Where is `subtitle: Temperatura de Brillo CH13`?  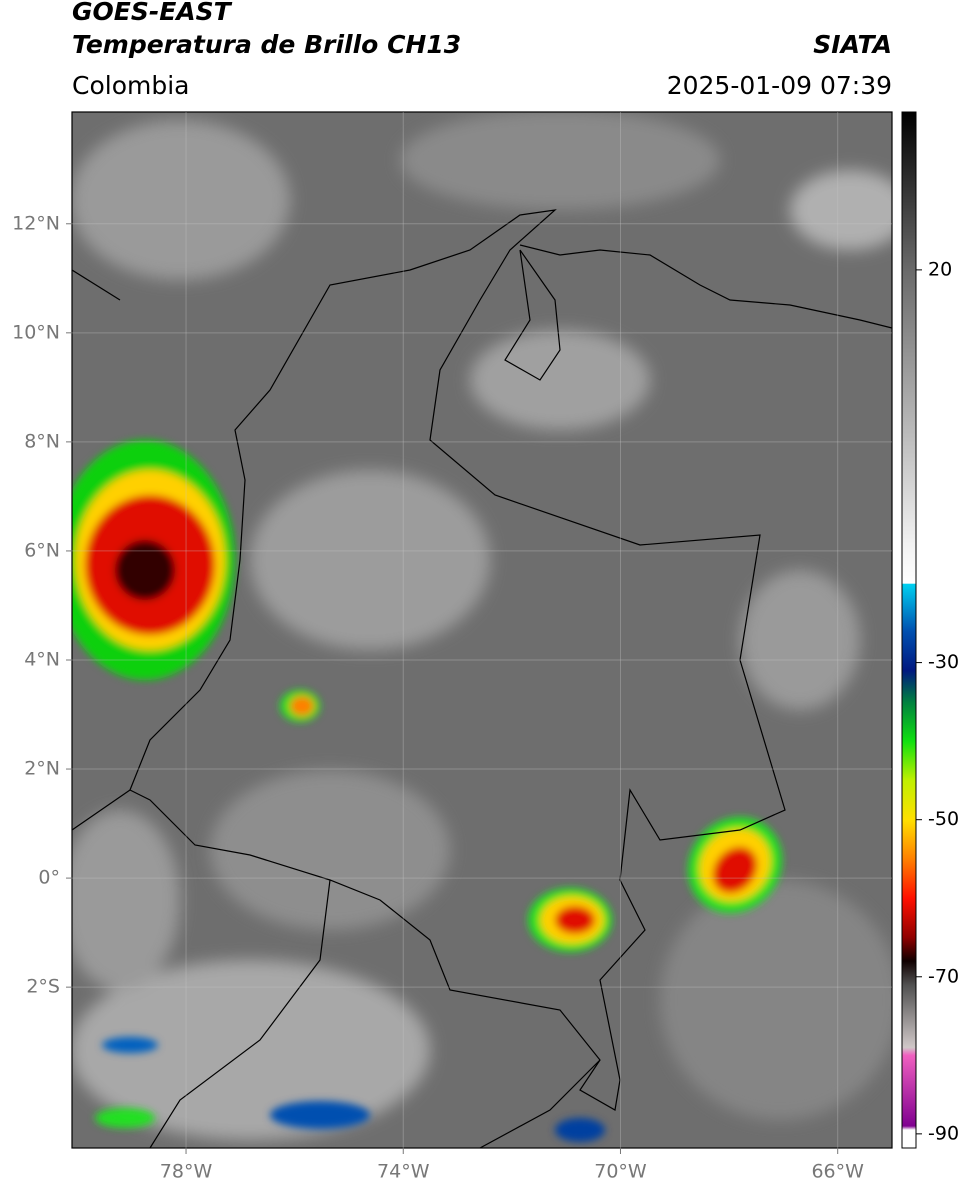
subtitle: Temperatura de Brillo CH13 is located at coordinates (266, 44).